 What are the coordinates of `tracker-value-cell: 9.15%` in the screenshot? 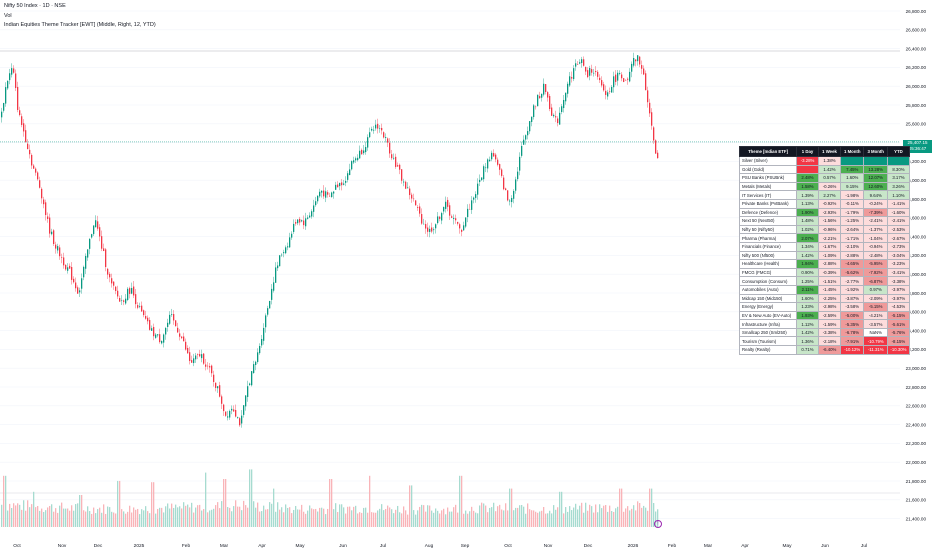 It's located at (852, 186).